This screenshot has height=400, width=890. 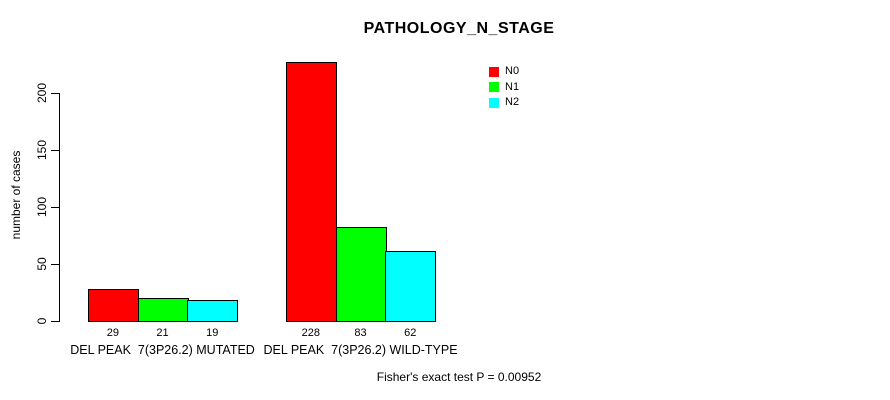 What do you see at coordinates (42, 321) in the screenshot?
I see `y-tick-label: 0` at bounding box center [42, 321].